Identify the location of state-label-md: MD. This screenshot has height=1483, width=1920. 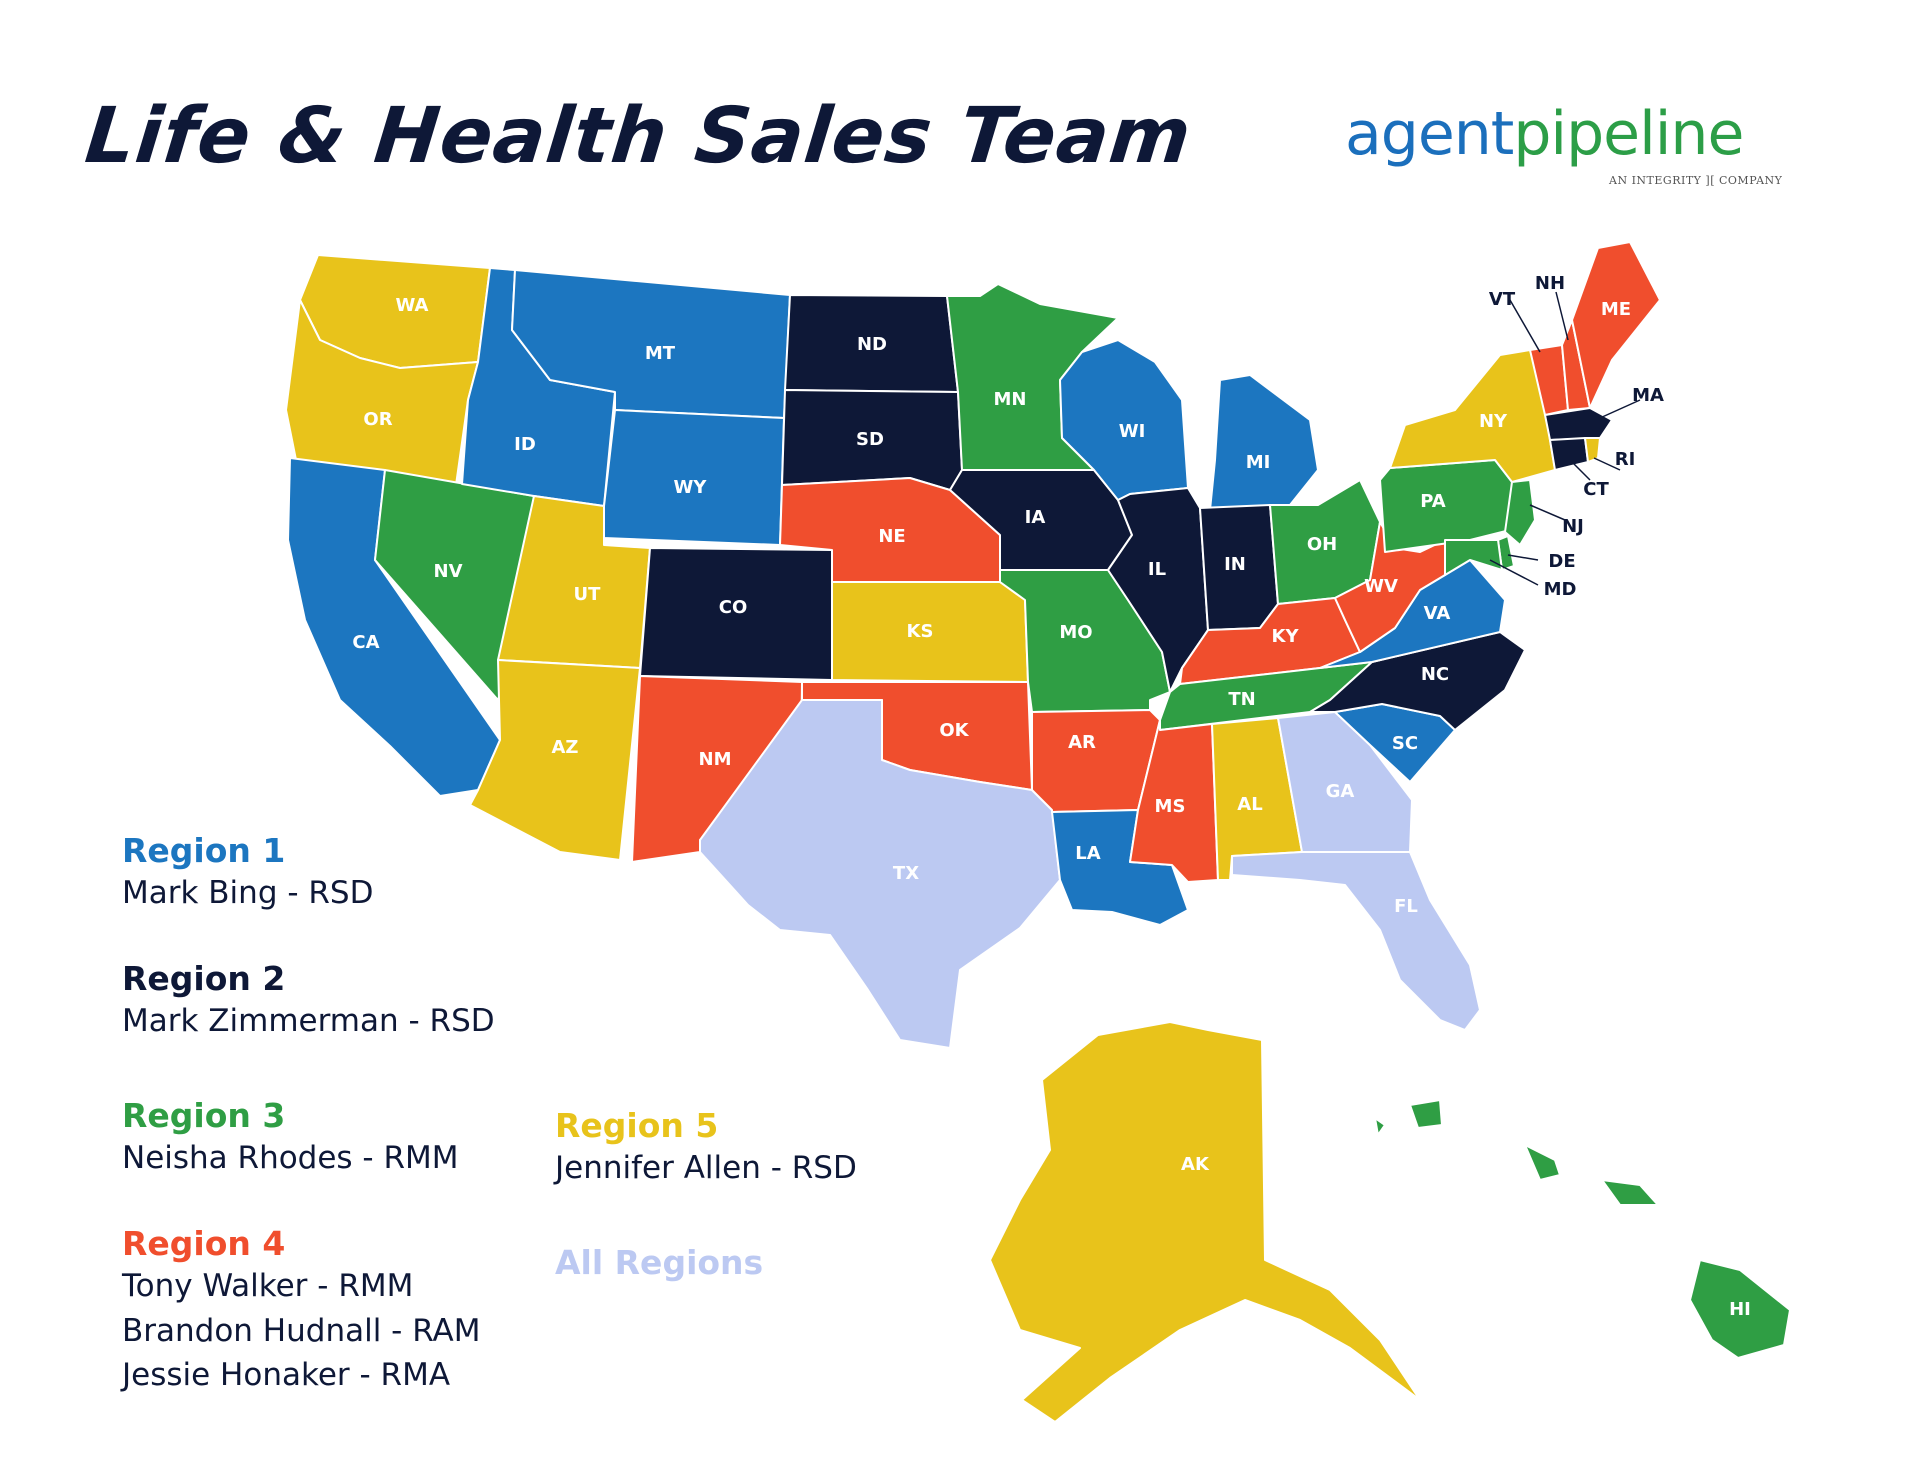
(1560, 589).